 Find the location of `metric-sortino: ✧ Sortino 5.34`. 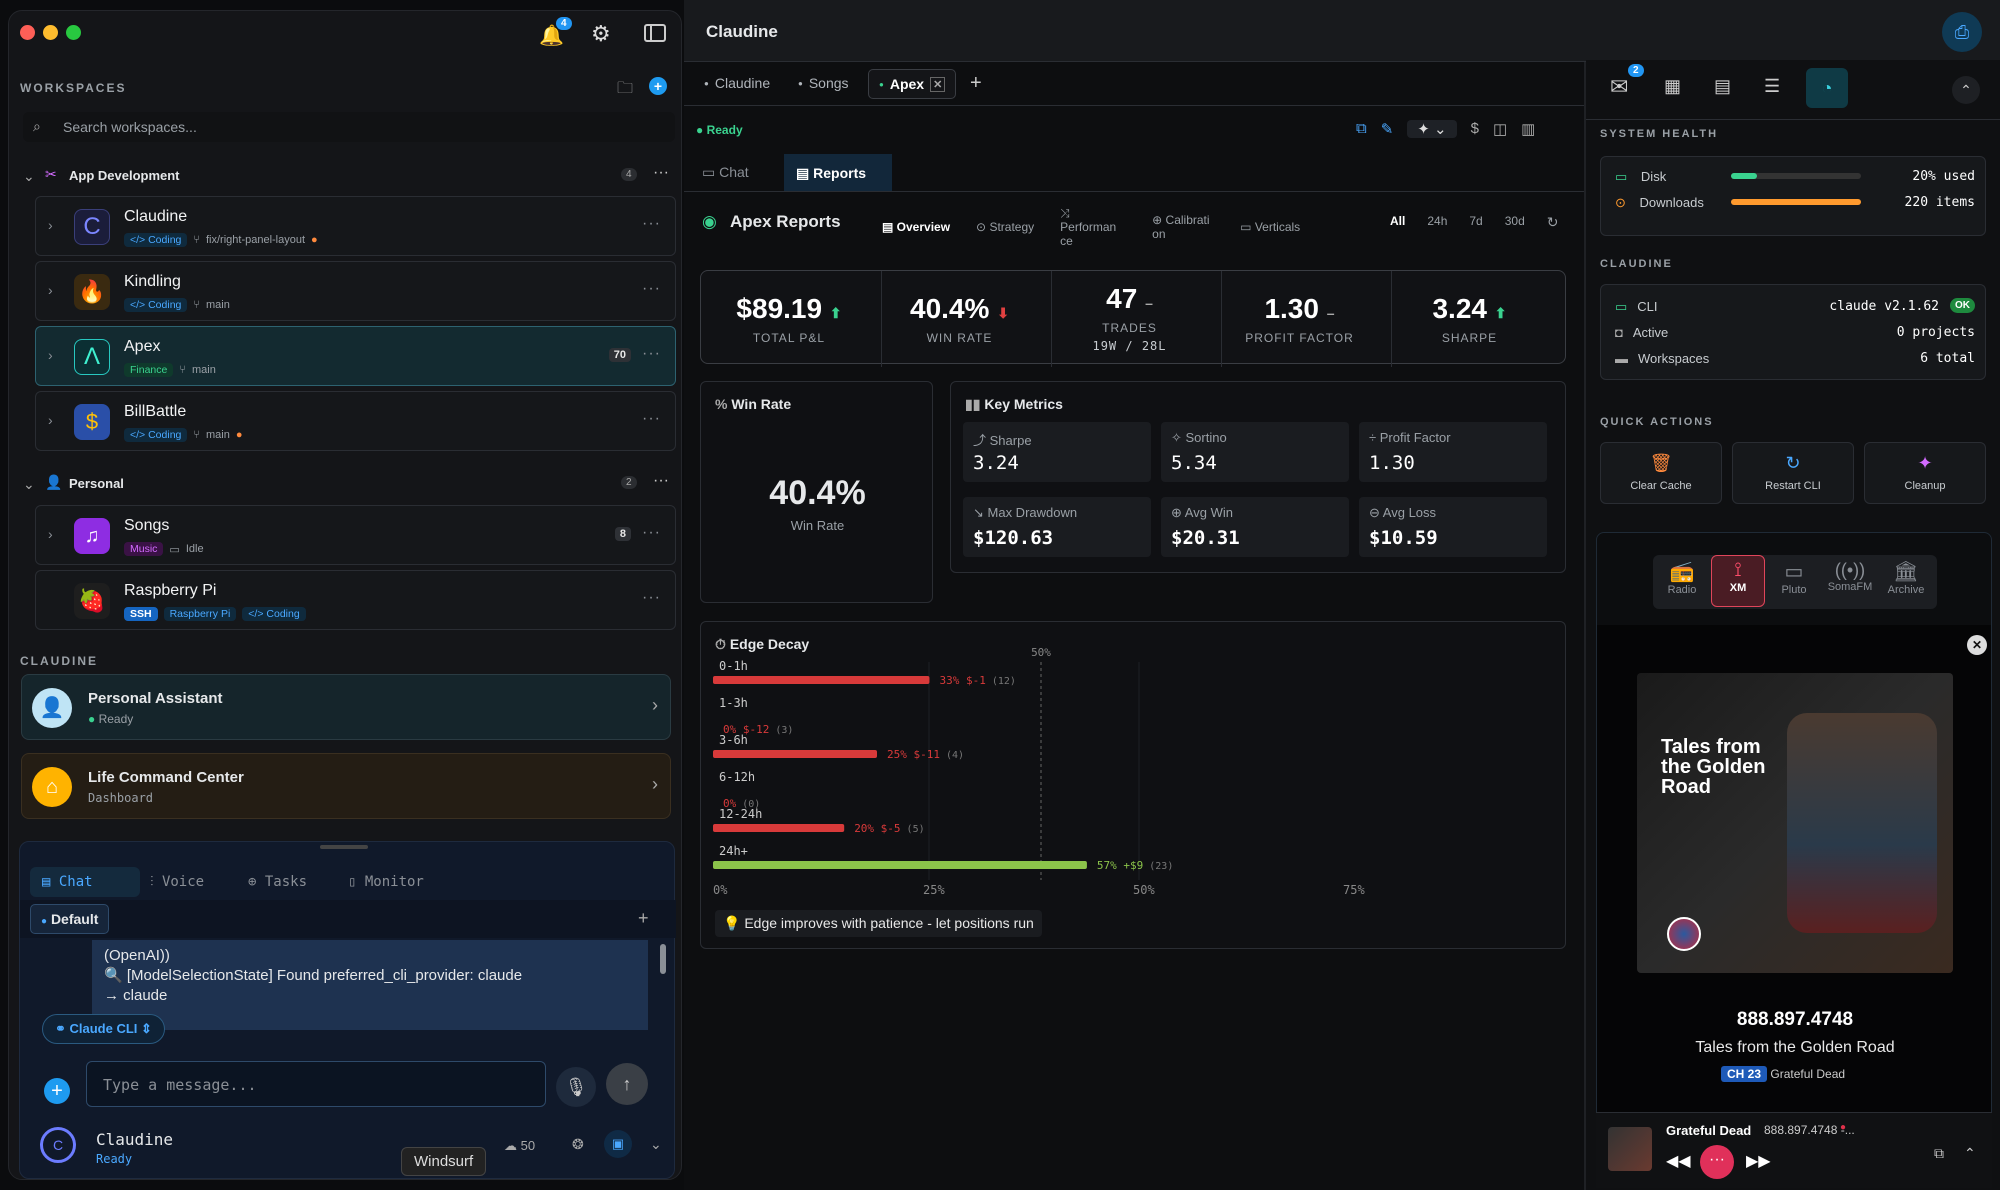

metric-sortino: ✧ Sortino 5.34 is located at coordinates (1255, 452).